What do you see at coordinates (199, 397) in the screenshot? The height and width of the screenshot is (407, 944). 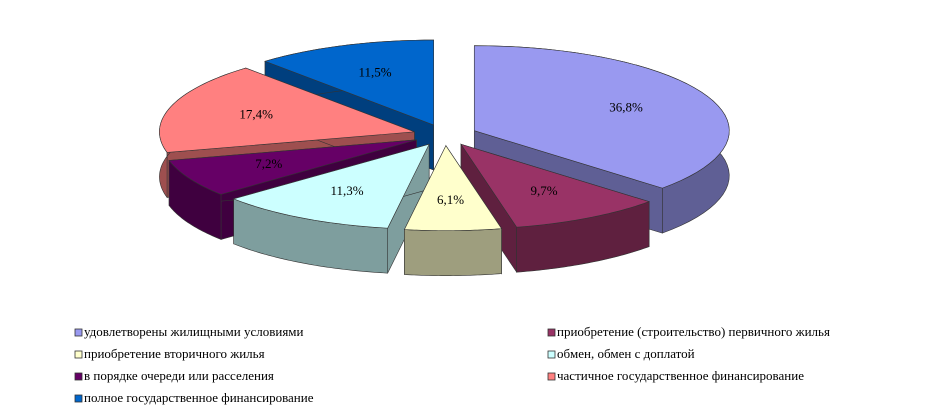 I see `legend-label: полное государственное финансирование` at bounding box center [199, 397].